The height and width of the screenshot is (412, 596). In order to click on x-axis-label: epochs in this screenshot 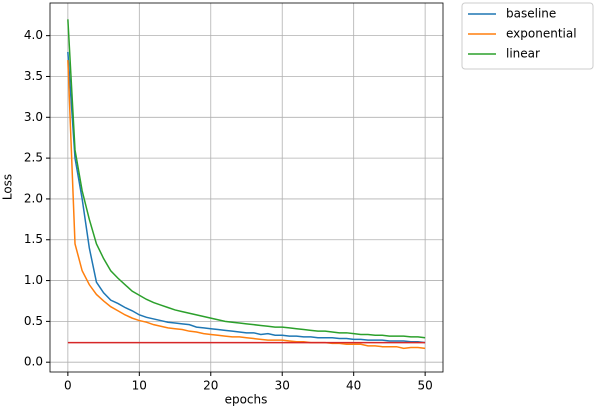, I will do `click(246, 400)`.